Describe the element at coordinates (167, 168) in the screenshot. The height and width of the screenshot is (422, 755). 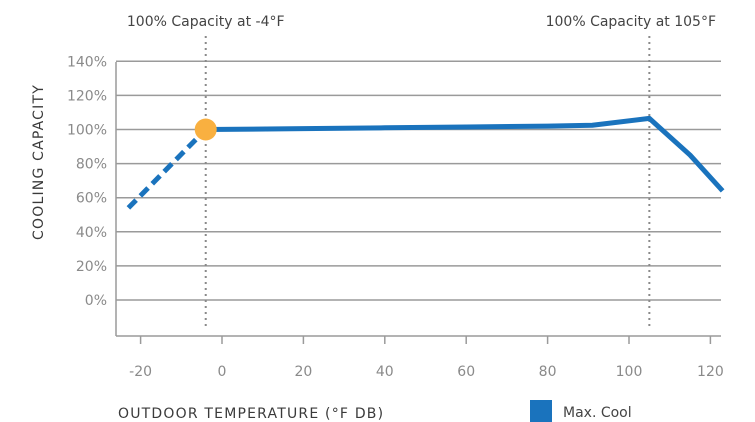
I see `series-dashed-line` at that location.